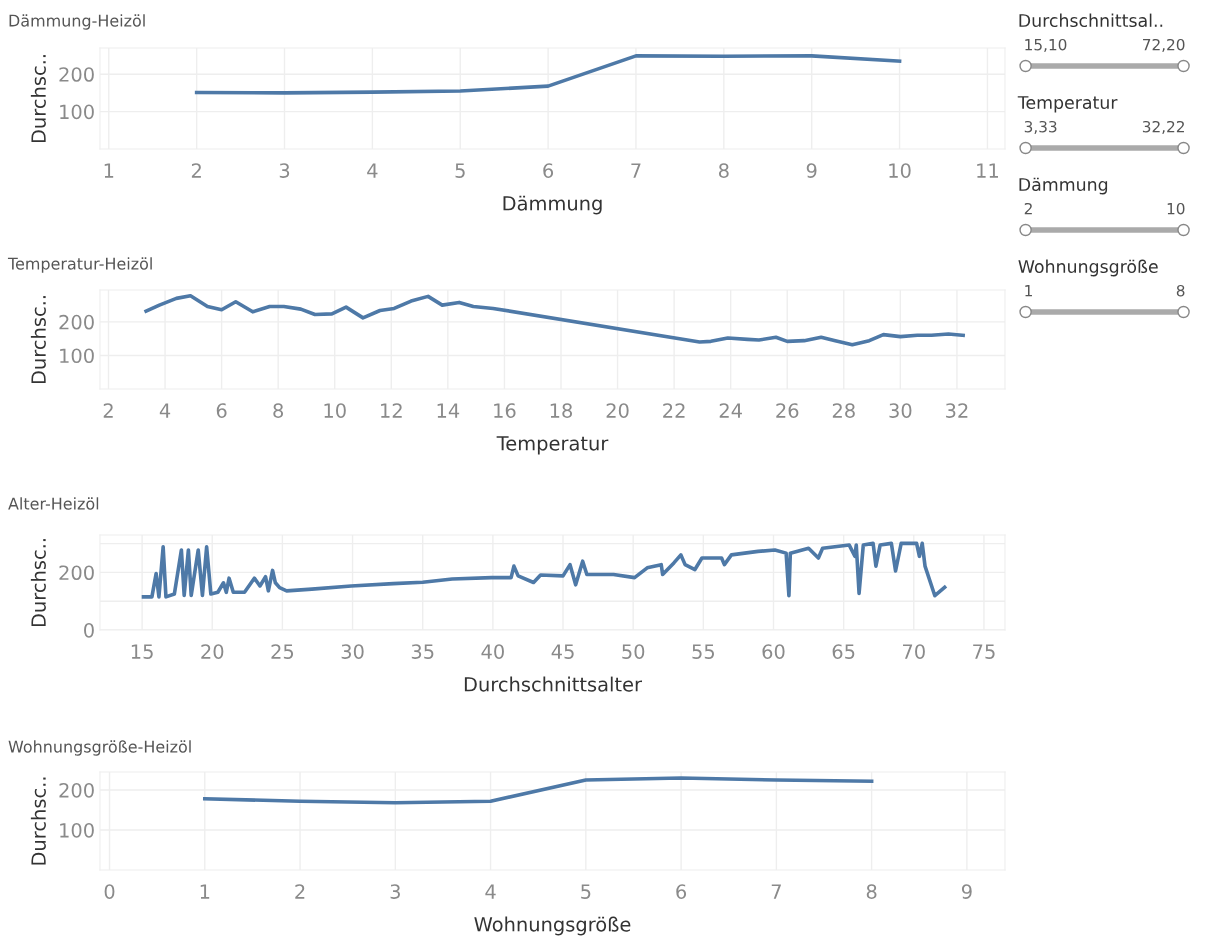  I want to click on x-tick-label: 12, so click(391, 410).